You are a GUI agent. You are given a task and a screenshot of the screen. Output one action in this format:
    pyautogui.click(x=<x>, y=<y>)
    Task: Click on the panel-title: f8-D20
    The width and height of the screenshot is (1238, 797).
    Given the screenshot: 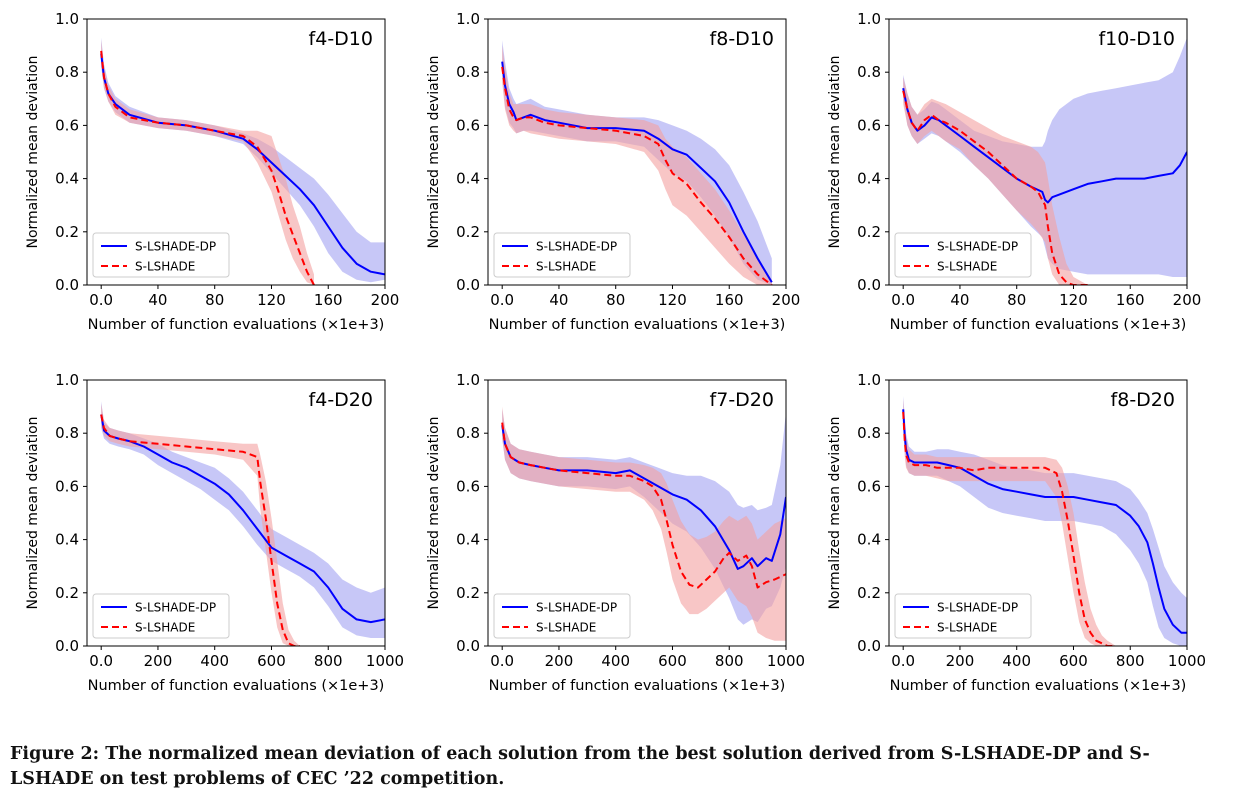 What is the action you would take?
    pyautogui.click(x=1143, y=400)
    